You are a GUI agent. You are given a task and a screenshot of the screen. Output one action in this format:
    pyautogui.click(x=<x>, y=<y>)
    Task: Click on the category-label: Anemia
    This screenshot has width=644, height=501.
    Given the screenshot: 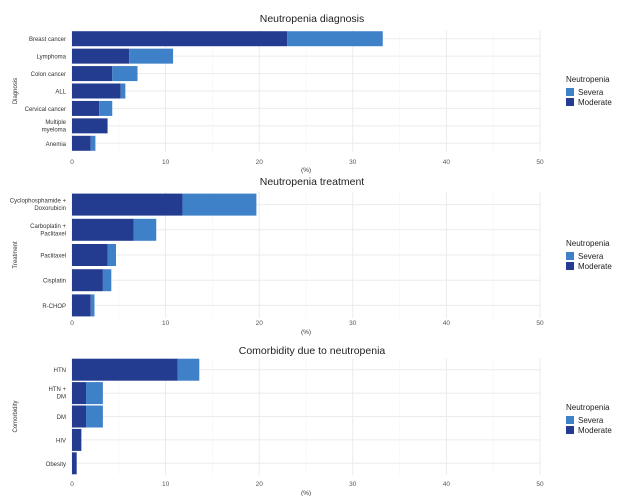 What is the action you would take?
    pyautogui.click(x=56, y=145)
    